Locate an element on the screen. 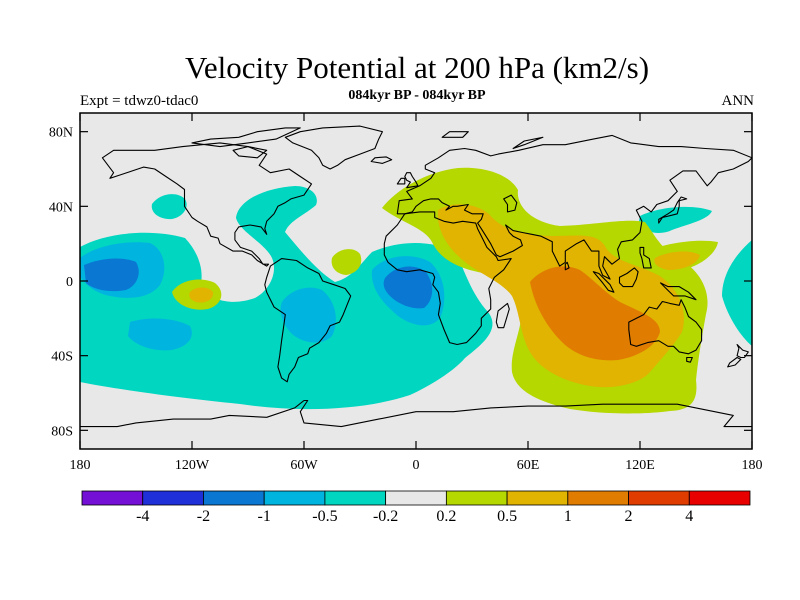 This screenshot has width=800, height=600. colorbar: -4 -2 -1 -0.5 -0.2 0.2 0.5 1 2 4 is located at coordinates (416, 507).